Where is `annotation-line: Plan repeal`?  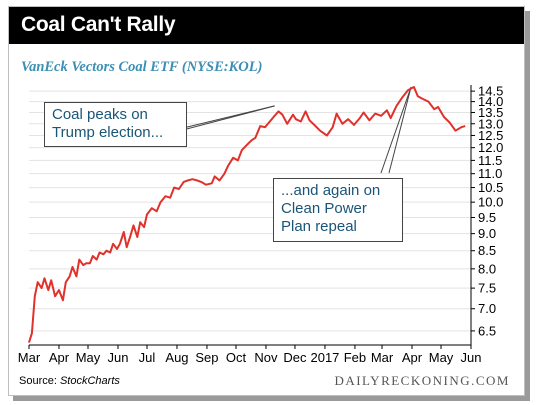 annotation-line: Plan repeal is located at coordinates (319, 226).